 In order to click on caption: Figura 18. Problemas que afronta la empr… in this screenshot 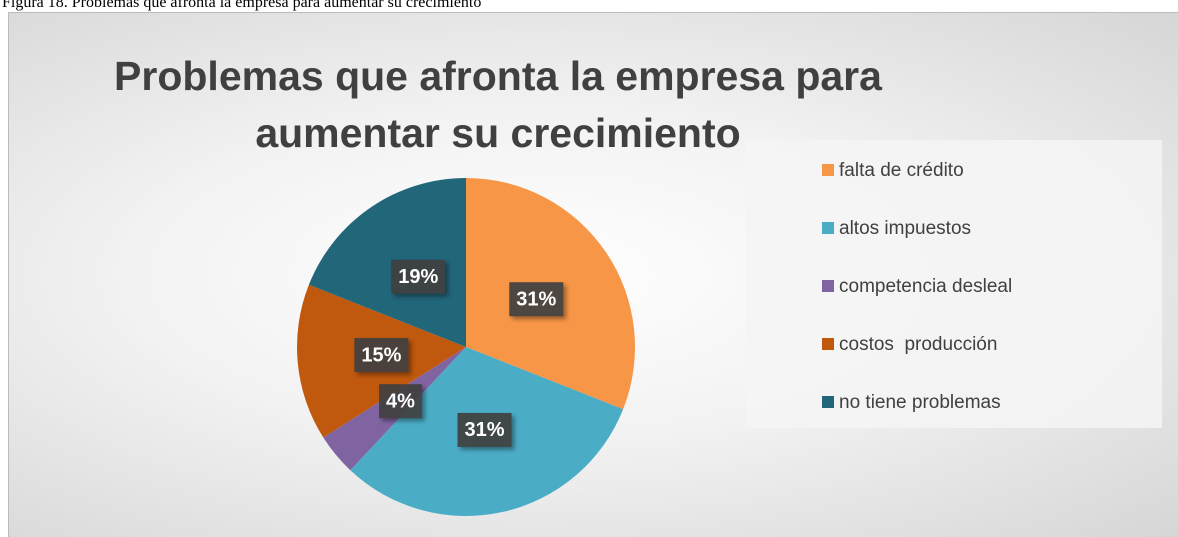, I will do `click(242, 5)`.